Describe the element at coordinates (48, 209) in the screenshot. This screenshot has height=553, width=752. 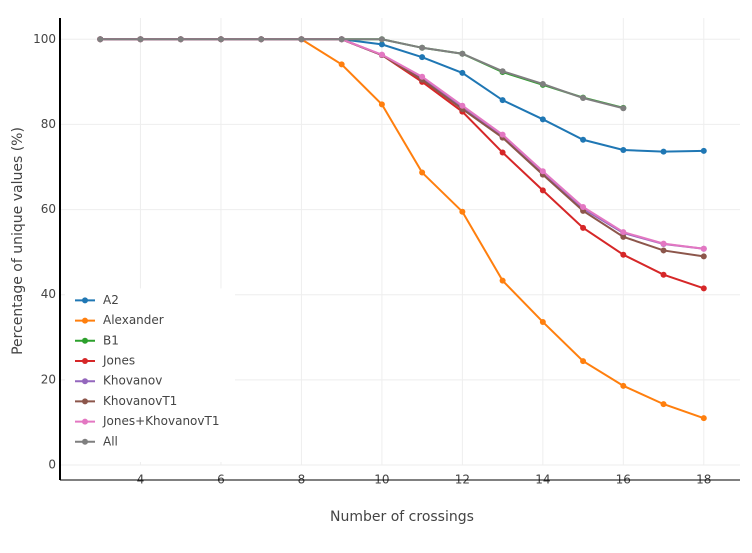
I see `y-tick-label: 60` at that location.